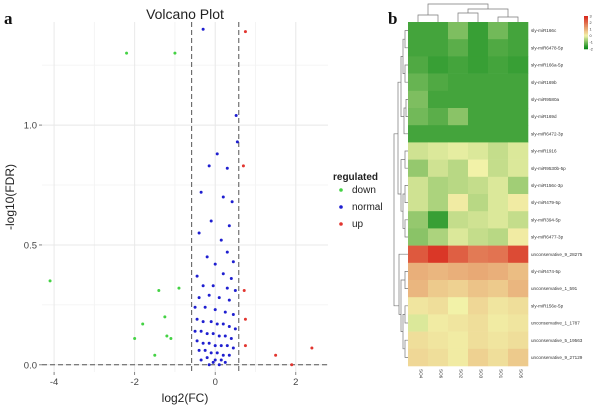  What do you see at coordinates (591, 30) in the screenshot?
I see `color-scale-label: 1` at bounding box center [591, 30].